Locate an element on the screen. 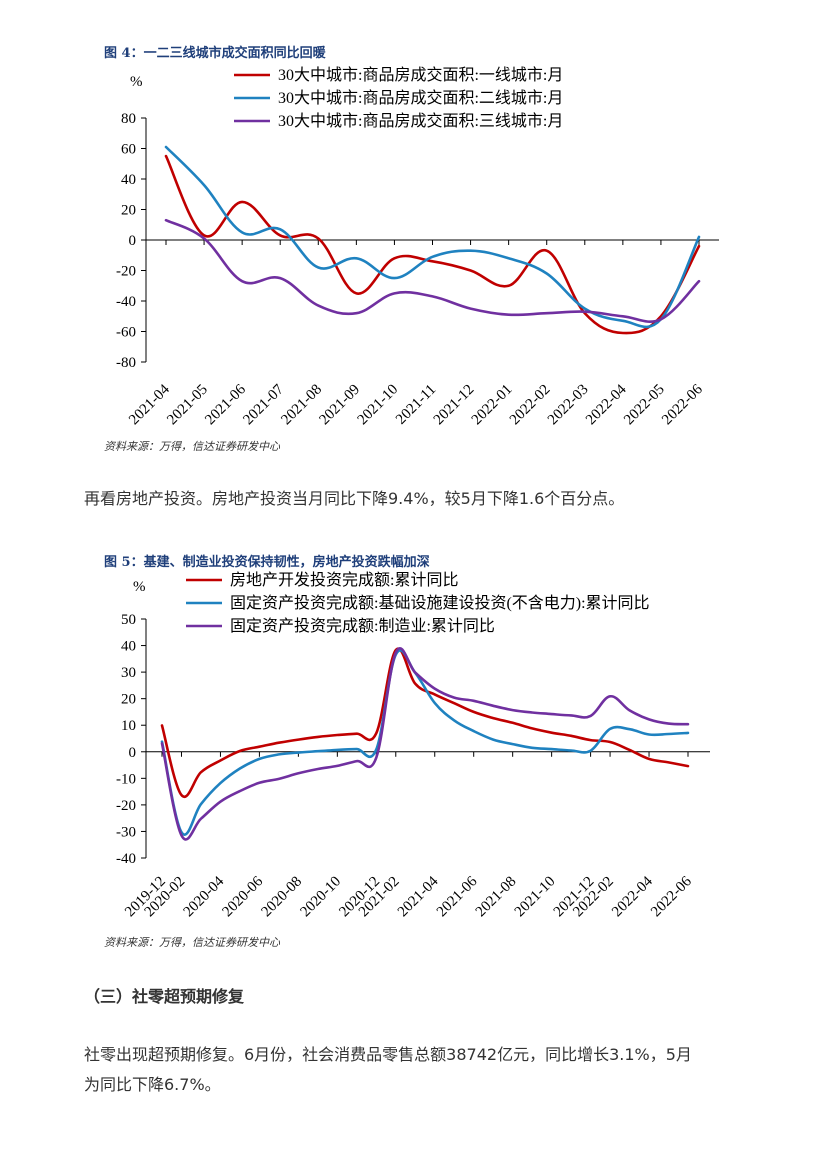  paragraph-retail-line2: 为同比下降6.7%。 is located at coordinates (152, 1084).